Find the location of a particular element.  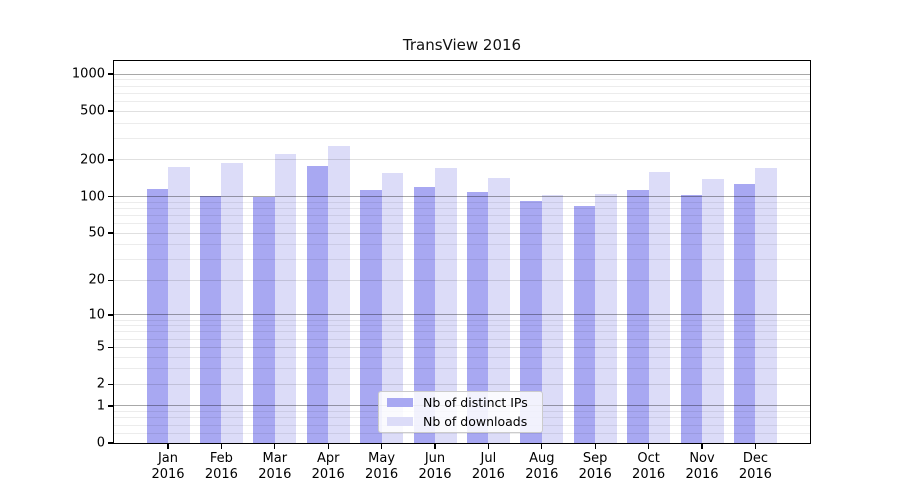

distinct-ips-bar-jul is located at coordinates (477, 317).